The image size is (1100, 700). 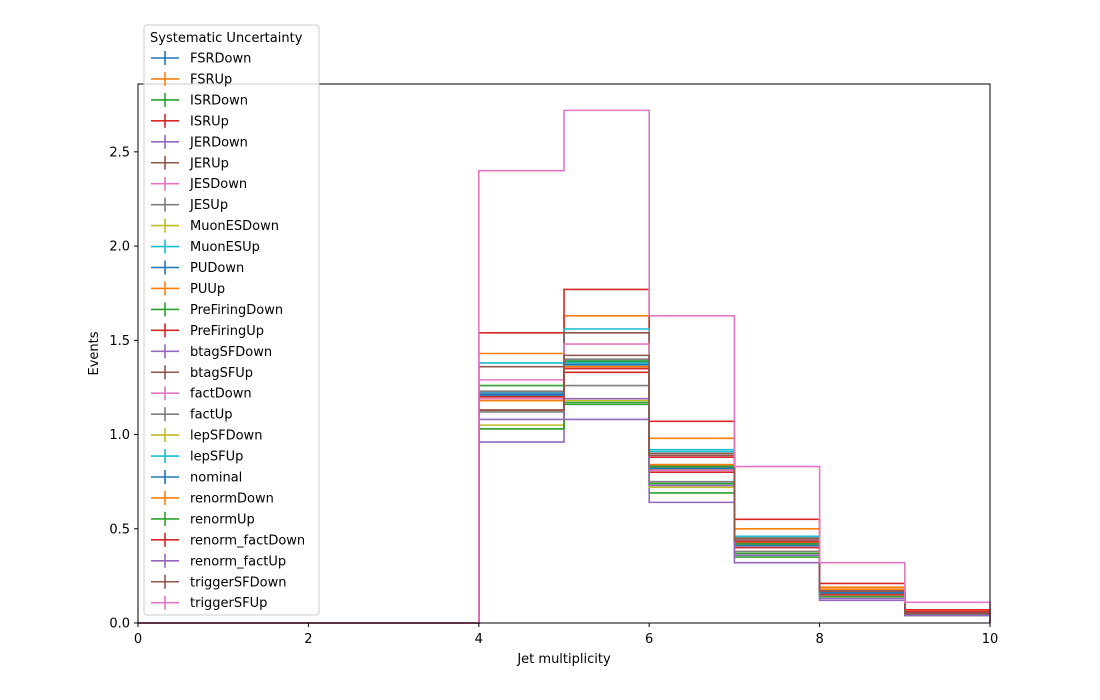 What do you see at coordinates (218, 142) in the screenshot?
I see `legend-label: JERDown` at bounding box center [218, 142].